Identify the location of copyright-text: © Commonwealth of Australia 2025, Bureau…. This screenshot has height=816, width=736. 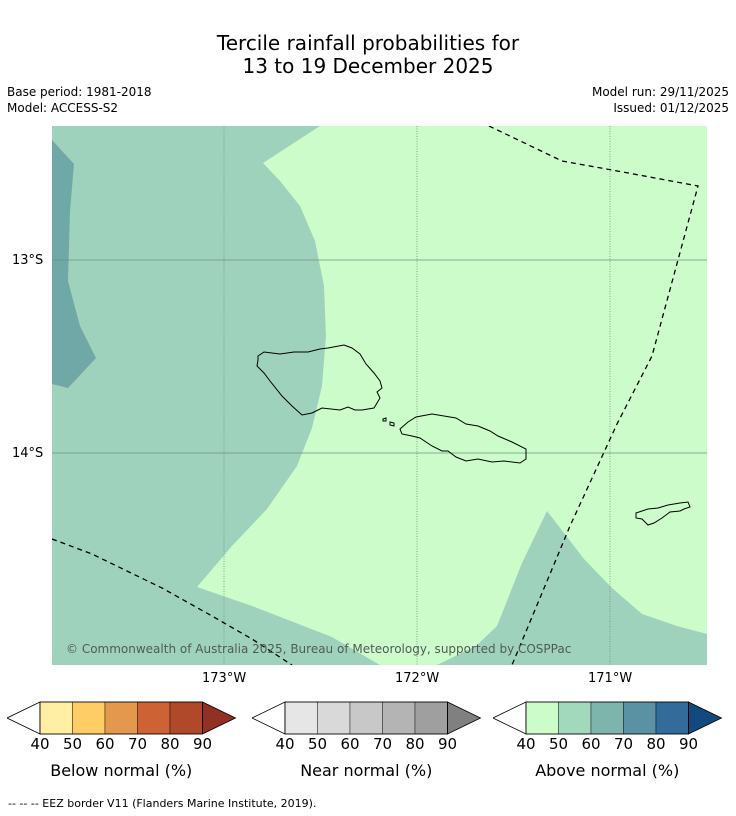
(318, 649).